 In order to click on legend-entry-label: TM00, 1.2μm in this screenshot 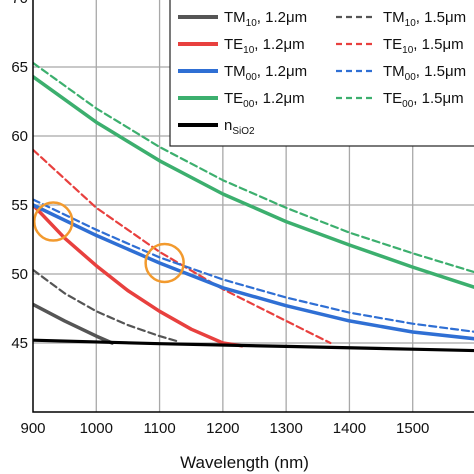, I will do `click(265, 73)`.